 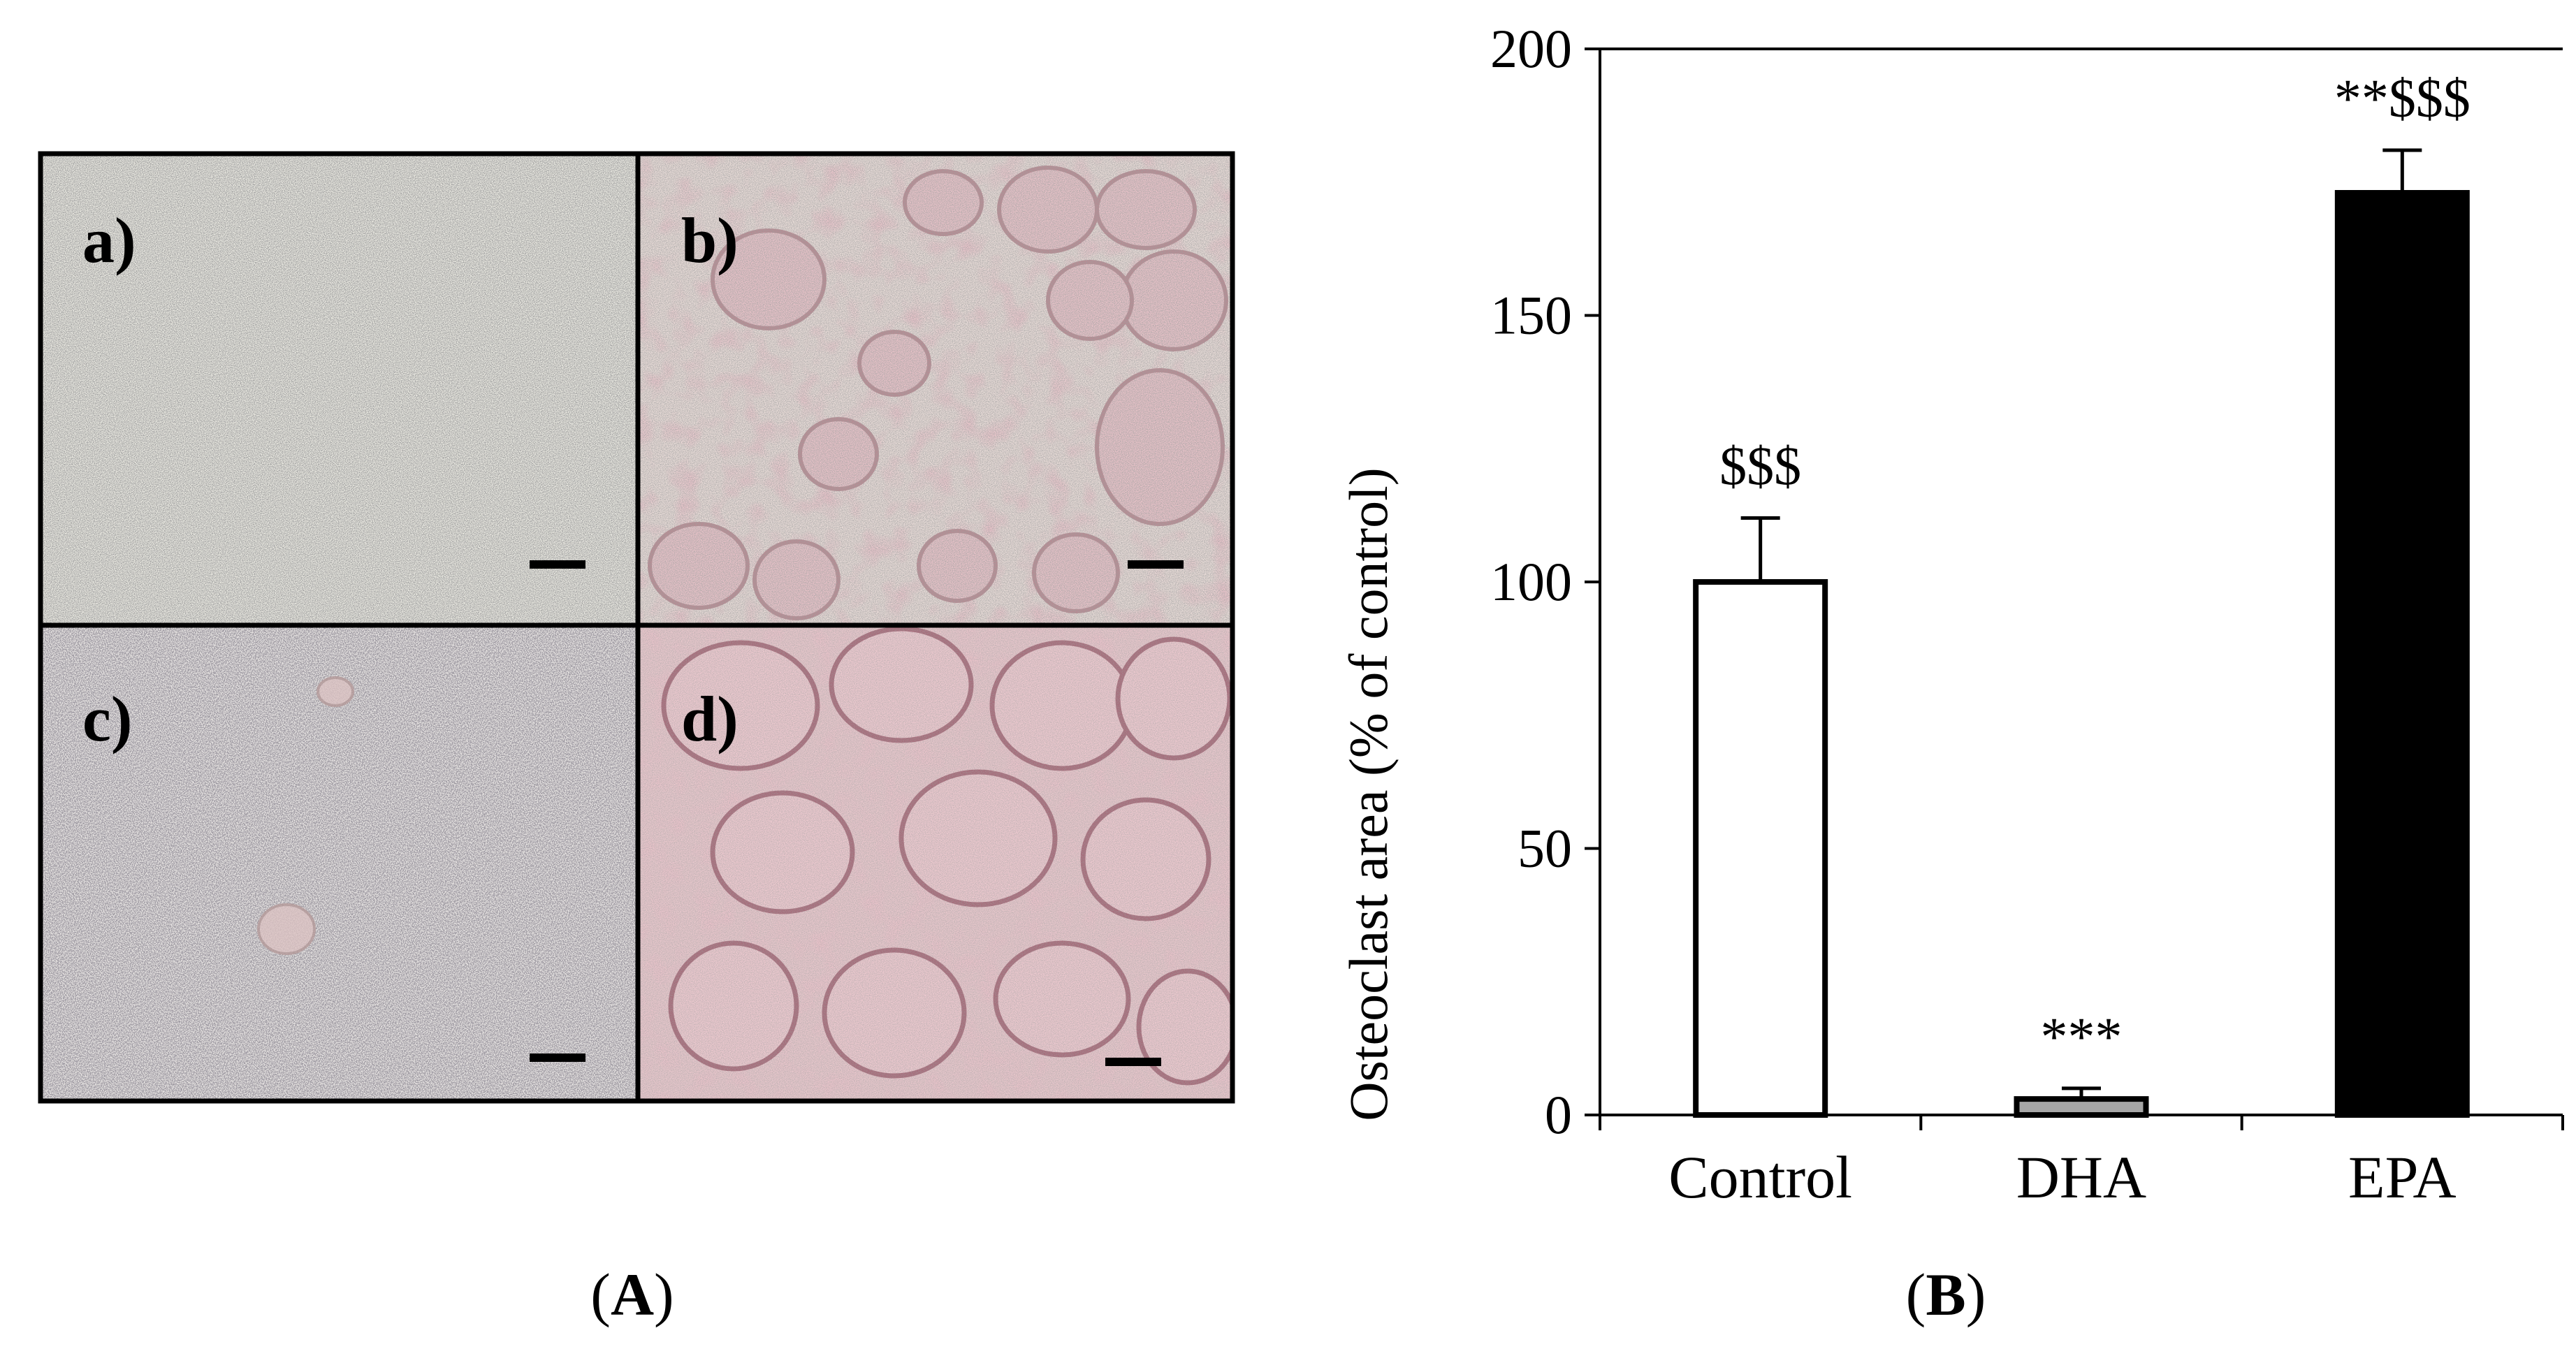 I want to click on annotation-epa: **$$$, so click(x=2402, y=98).